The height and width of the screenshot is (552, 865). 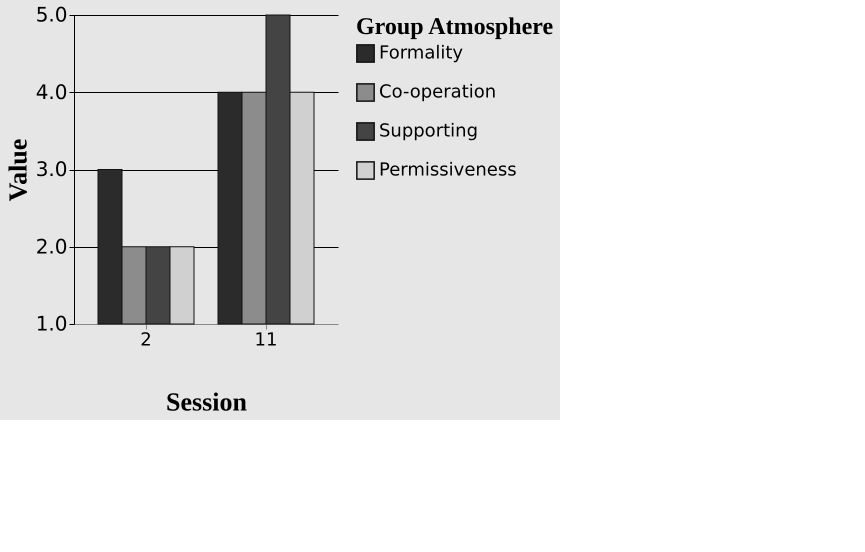 What do you see at coordinates (52, 92) in the screenshot?
I see `y-tick-label: 4.0` at bounding box center [52, 92].